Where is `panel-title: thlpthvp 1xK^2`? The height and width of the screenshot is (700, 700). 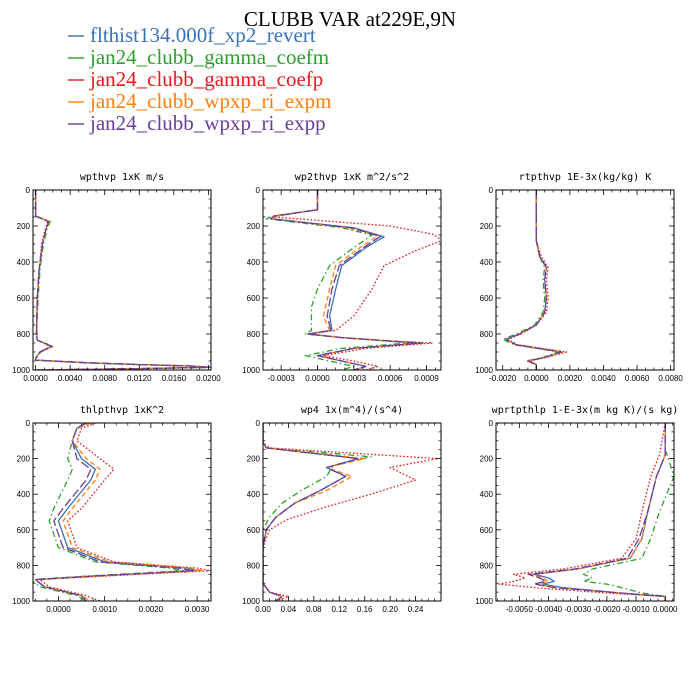 panel-title: thlpthvp 1xK^2 is located at coordinates (122, 410).